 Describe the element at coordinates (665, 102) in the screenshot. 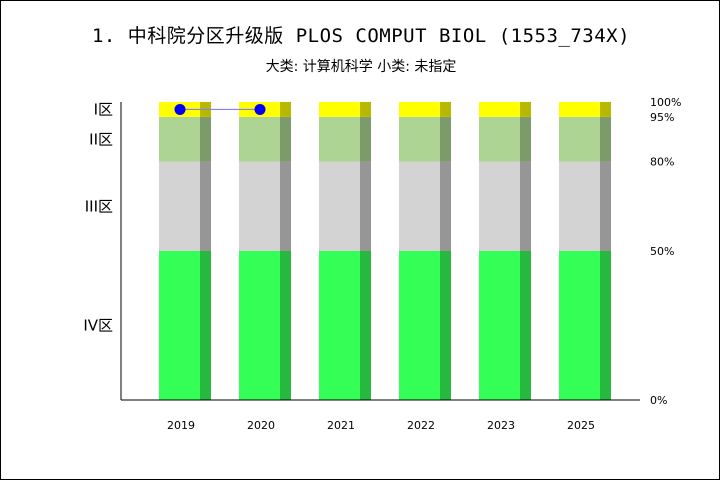

I see `right-tick-100: 100%` at that location.